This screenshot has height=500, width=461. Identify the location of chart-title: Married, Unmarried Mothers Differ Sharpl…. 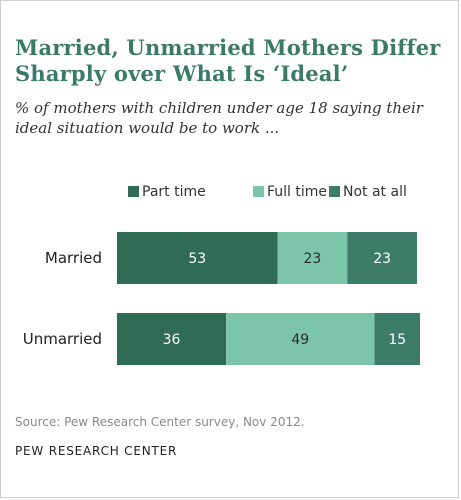
(235, 61).